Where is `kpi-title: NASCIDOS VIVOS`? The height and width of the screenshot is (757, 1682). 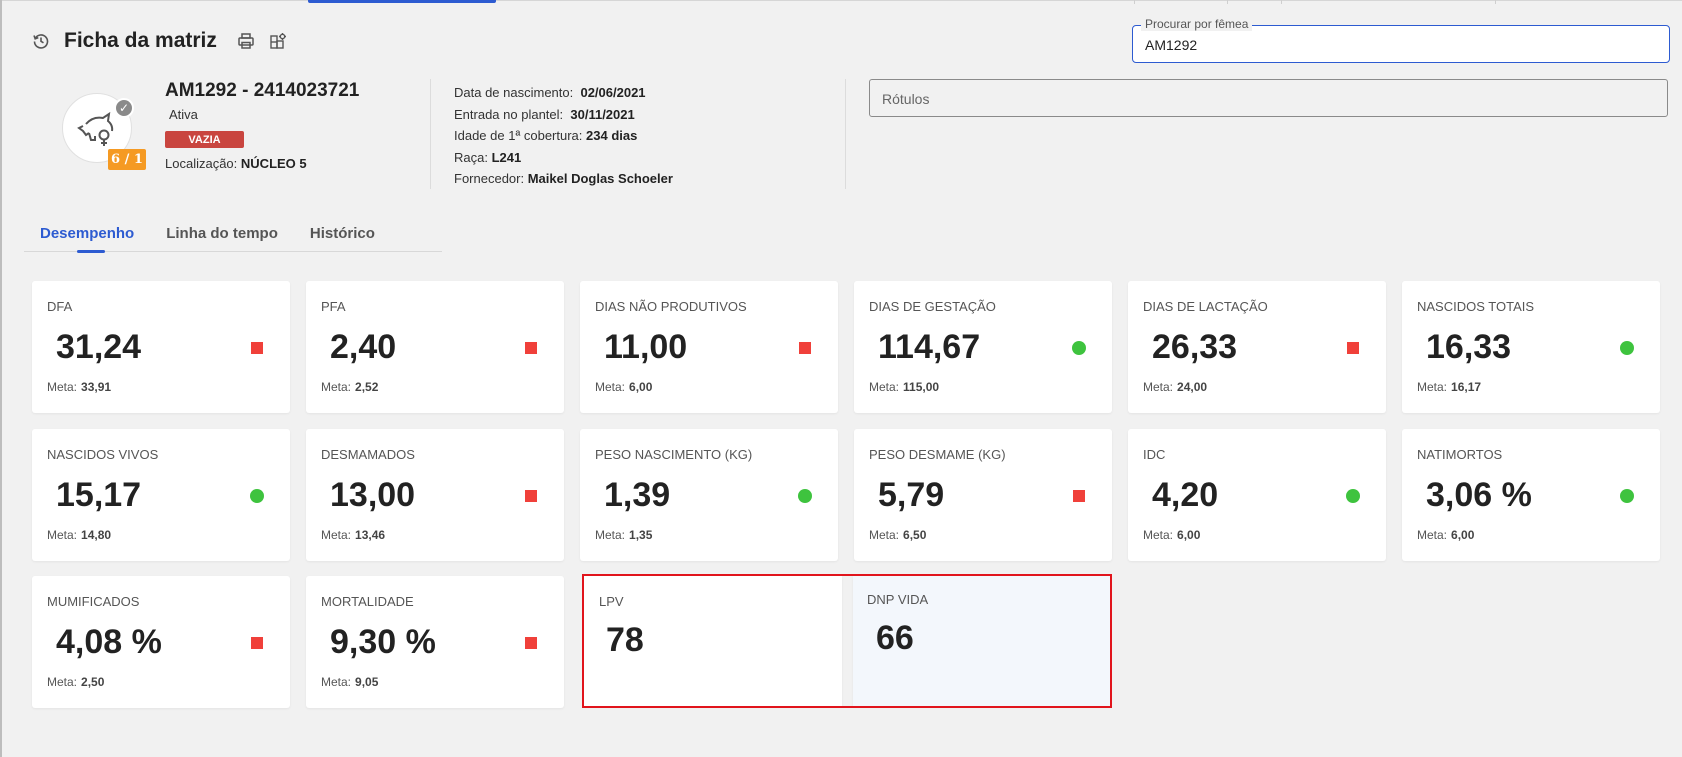 kpi-title: NASCIDOS VIVOS is located at coordinates (103, 454).